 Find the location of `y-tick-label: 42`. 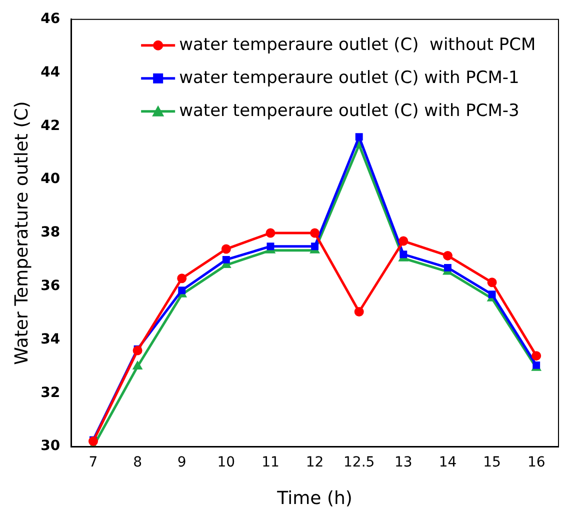

y-tick-label: 42 is located at coordinates (50, 126).